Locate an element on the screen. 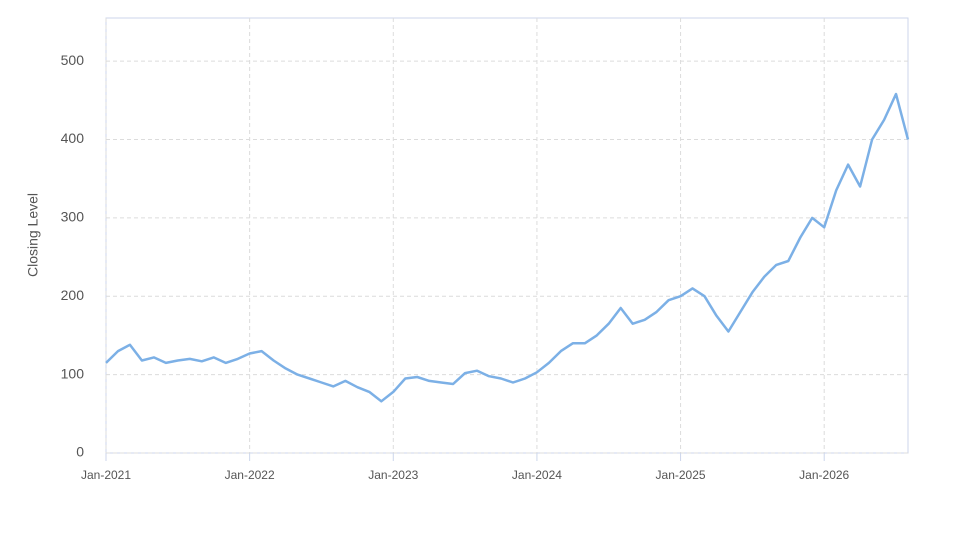 The height and width of the screenshot is (551, 974). y-tick-label: 100 is located at coordinates (73, 373).